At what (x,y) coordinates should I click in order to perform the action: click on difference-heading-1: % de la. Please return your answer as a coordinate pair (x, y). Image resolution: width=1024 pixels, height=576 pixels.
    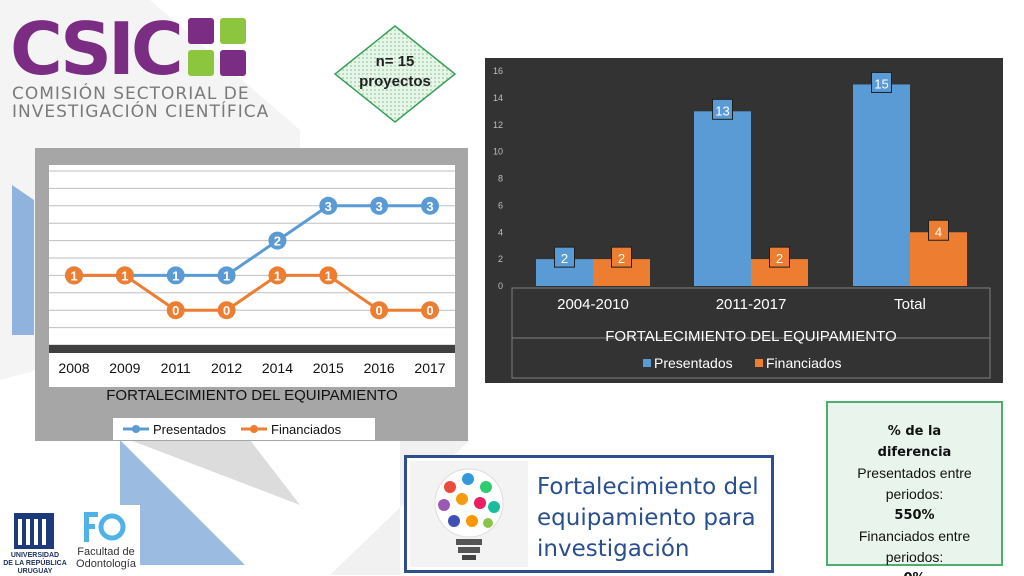
    Looking at the image, I should click on (914, 431).